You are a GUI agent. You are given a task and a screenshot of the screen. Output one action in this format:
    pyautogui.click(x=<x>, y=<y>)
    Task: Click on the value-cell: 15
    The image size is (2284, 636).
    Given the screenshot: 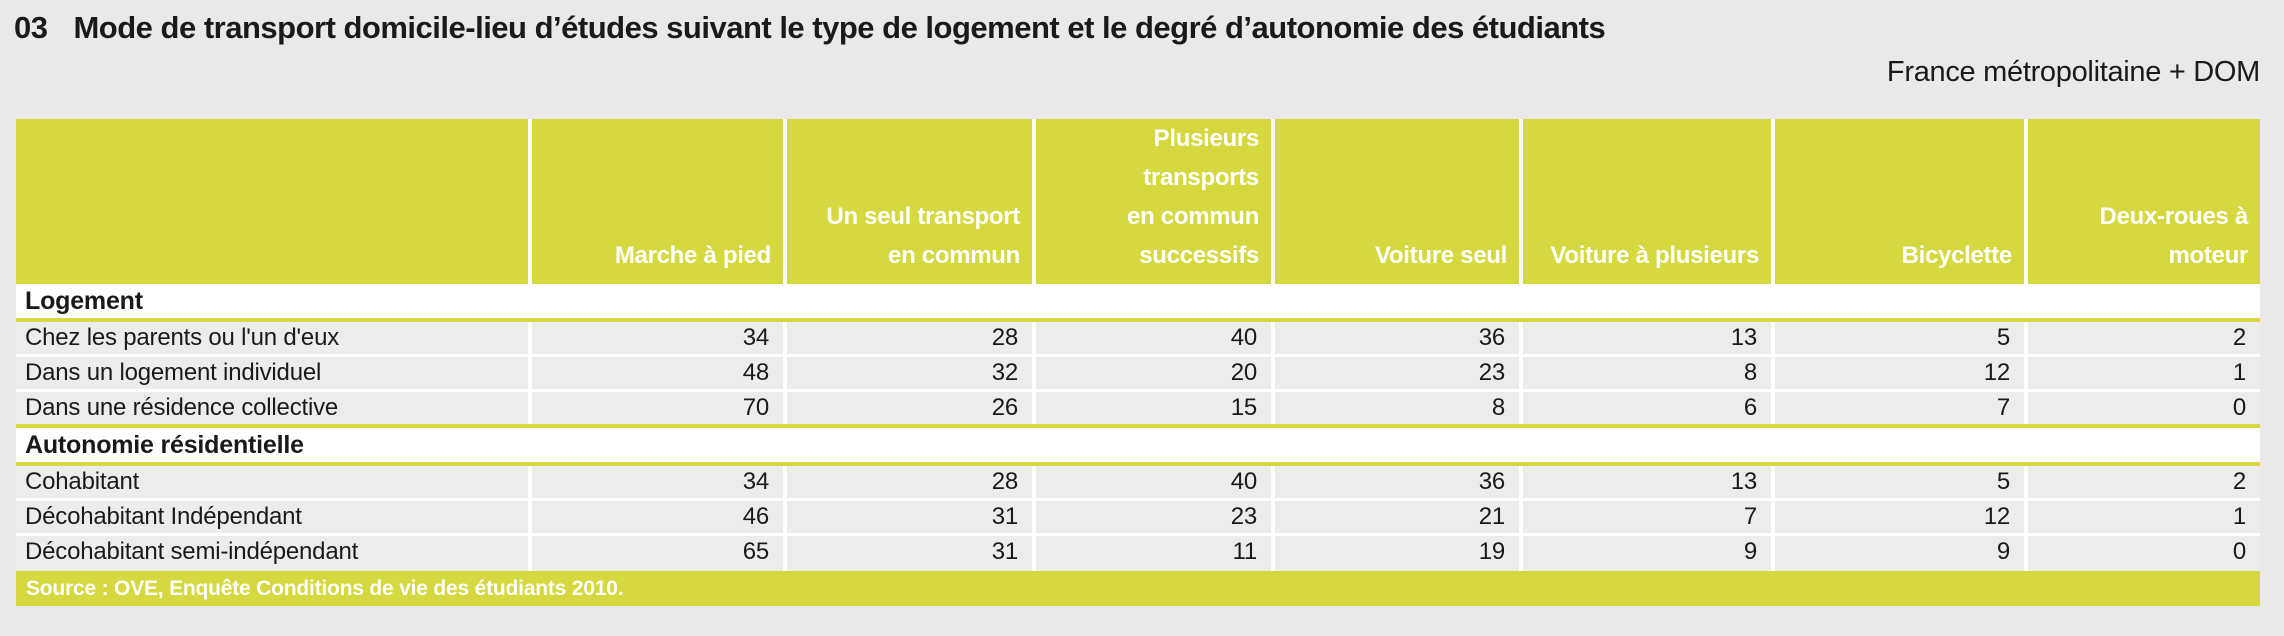 What is the action you would take?
    pyautogui.click(x=1152, y=407)
    